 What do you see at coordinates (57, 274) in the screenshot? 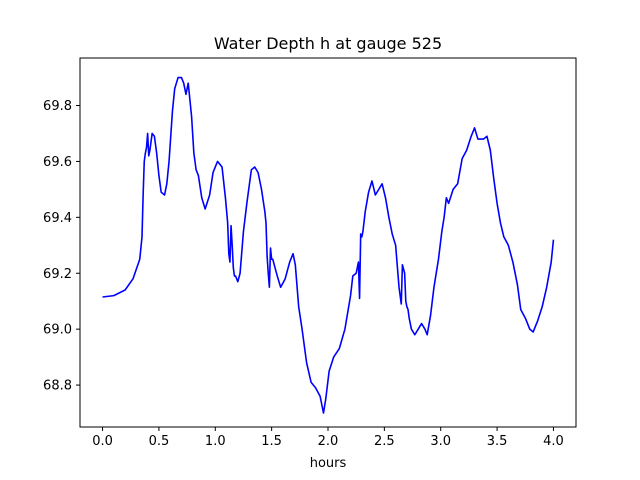
I see `y-tick-label: 69.2` at bounding box center [57, 274].